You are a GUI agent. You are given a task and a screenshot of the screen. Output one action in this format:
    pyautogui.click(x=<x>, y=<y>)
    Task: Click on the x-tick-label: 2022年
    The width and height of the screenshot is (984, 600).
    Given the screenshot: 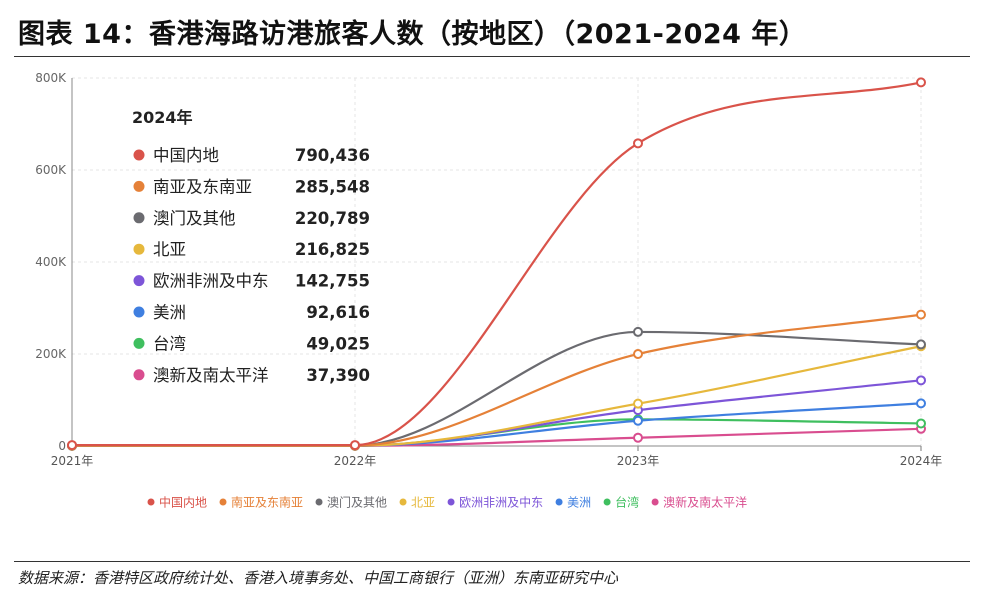 What is the action you would take?
    pyautogui.click(x=355, y=461)
    